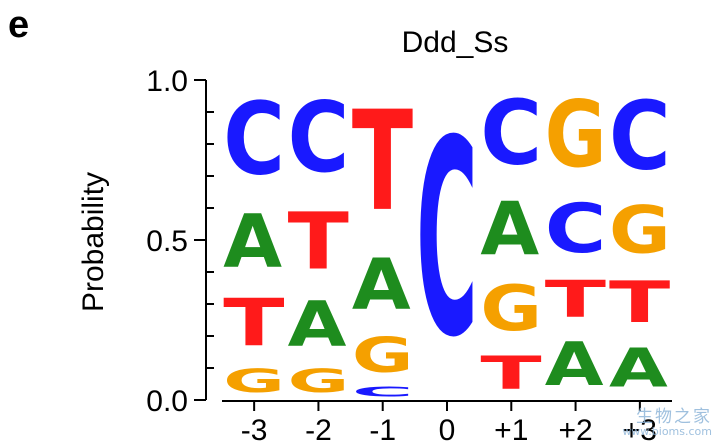 The width and height of the screenshot is (718, 442). Describe the element at coordinates (667, 432) in the screenshot. I see `watermark-url: www.bioms.com` at that location.